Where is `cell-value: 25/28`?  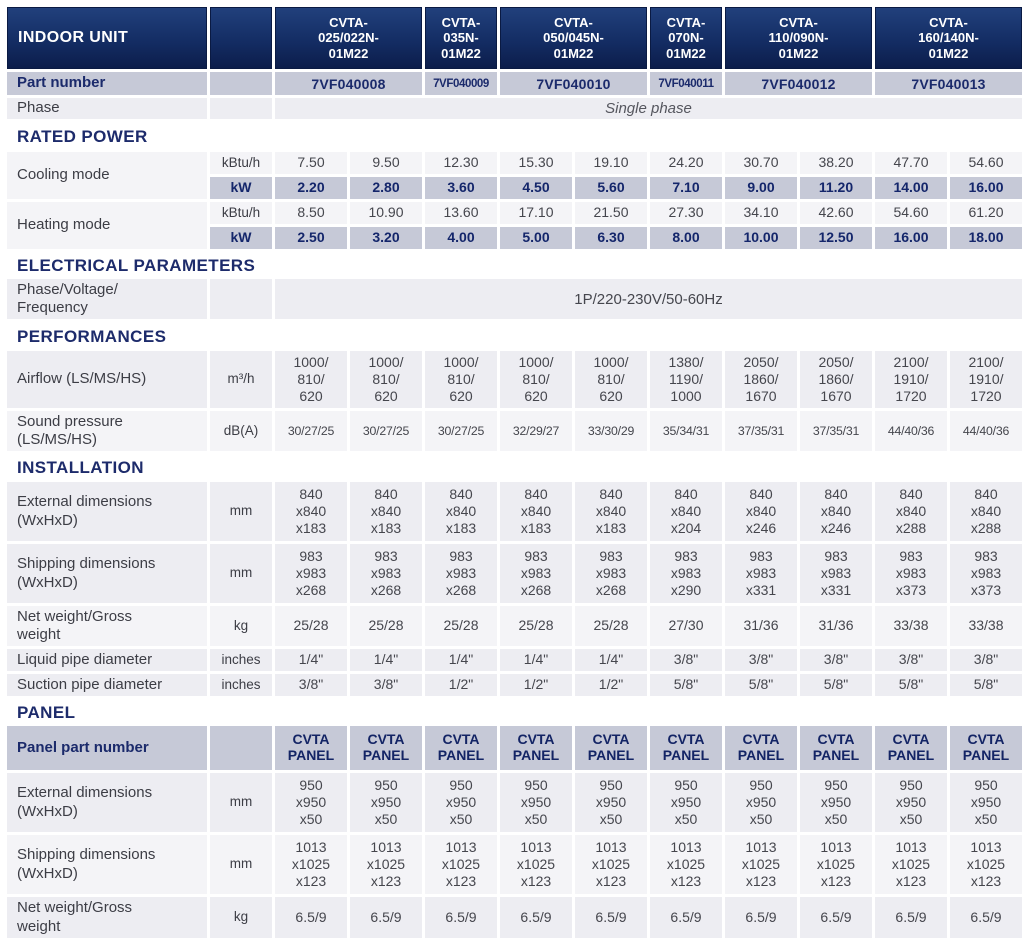 cell-value: 25/28 is located at coordinates (461, 626).